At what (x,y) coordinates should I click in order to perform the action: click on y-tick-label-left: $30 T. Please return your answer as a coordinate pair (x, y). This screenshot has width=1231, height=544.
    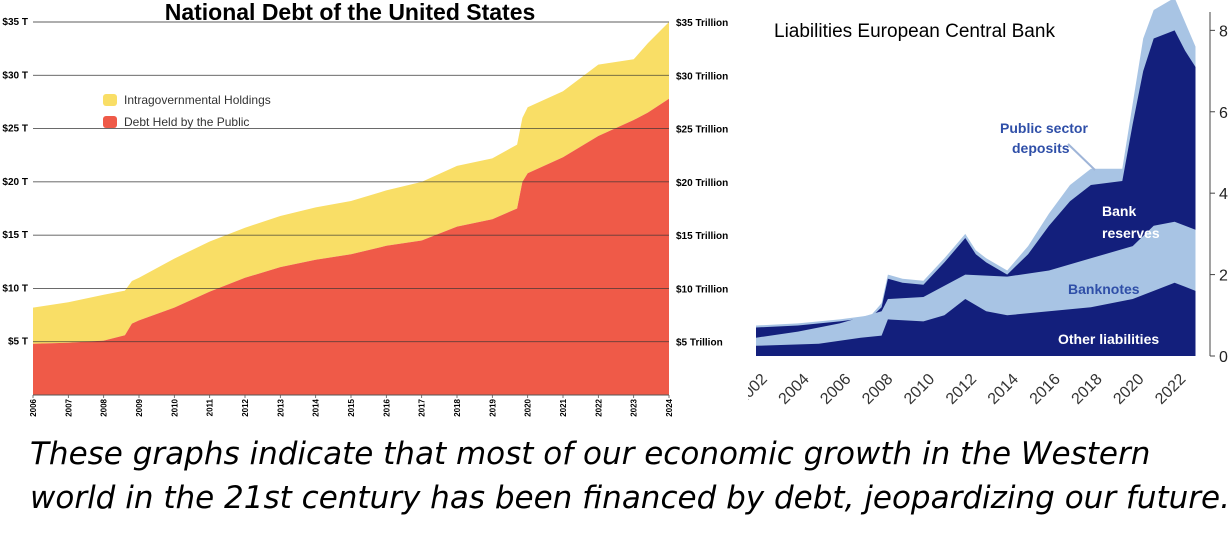
    Looking at the image, I should click on (15, 75).